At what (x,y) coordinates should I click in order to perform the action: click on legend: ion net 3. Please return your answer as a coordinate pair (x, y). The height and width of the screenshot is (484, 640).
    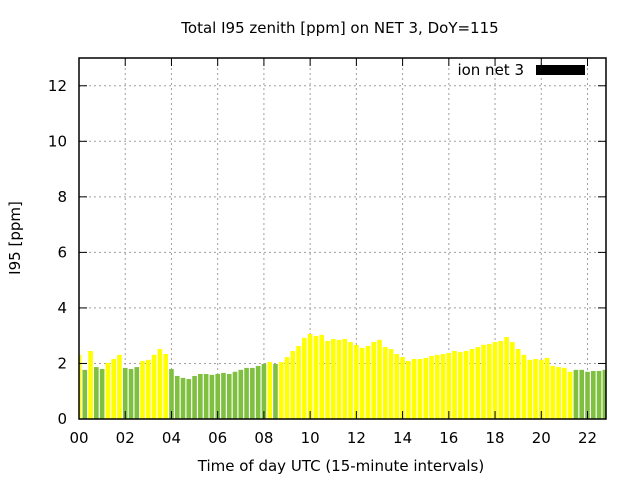
    Looking at the image, I should click on (521, 70).